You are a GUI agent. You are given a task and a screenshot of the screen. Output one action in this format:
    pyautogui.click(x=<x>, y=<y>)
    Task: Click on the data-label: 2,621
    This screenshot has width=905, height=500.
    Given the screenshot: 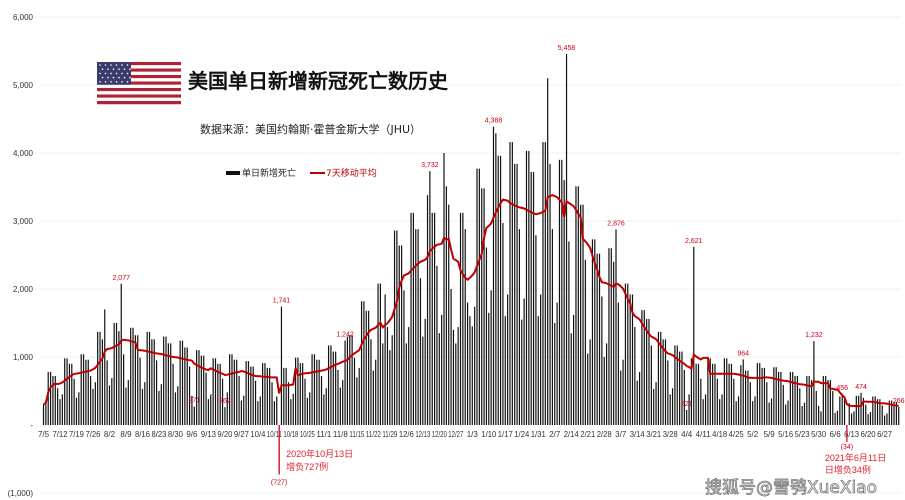 What is the action you would take?
    pyautogui.click(x=694, y=241)
    